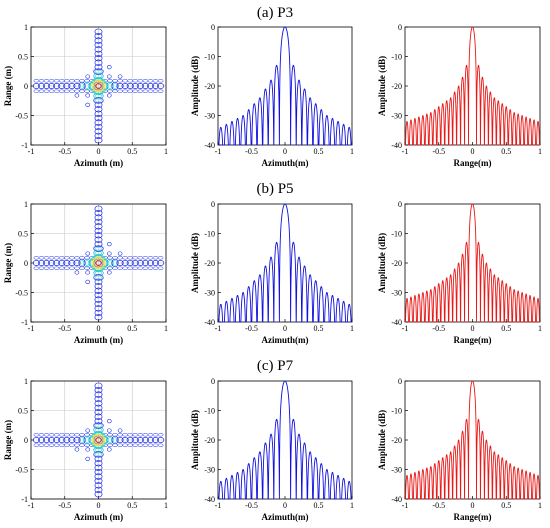 The image size is (550, 528). I want to click on x-tick-label: -1, so click(405, 151).